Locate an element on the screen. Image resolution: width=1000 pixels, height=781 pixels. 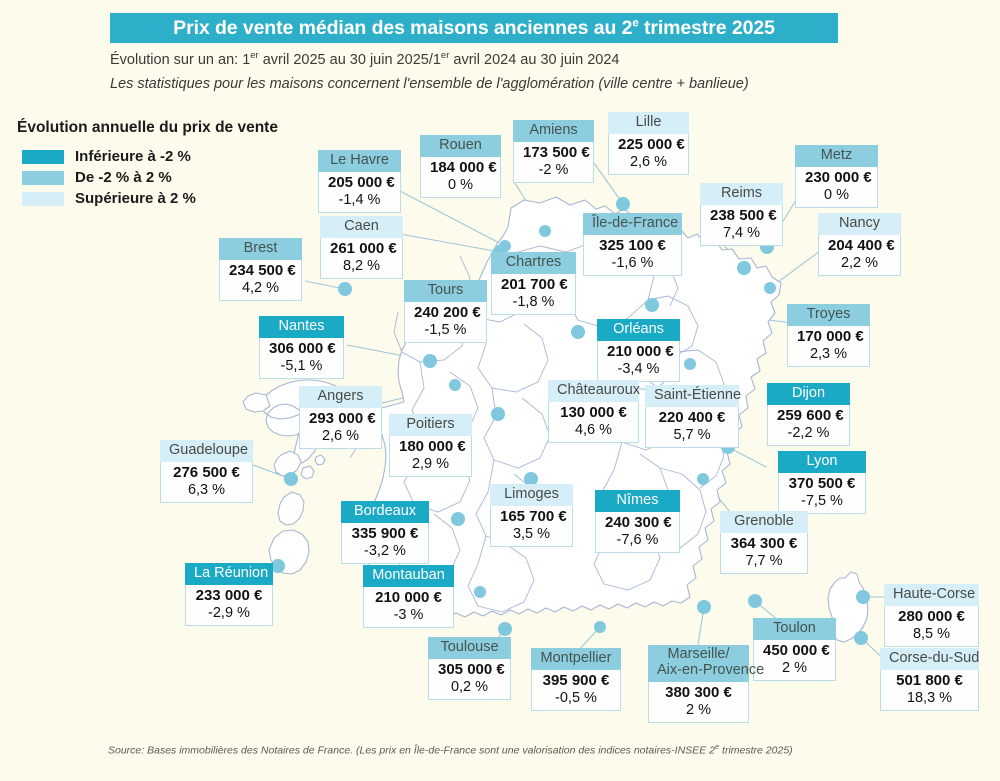
city-price: 234 500 € is located at coordinates (262, 271).